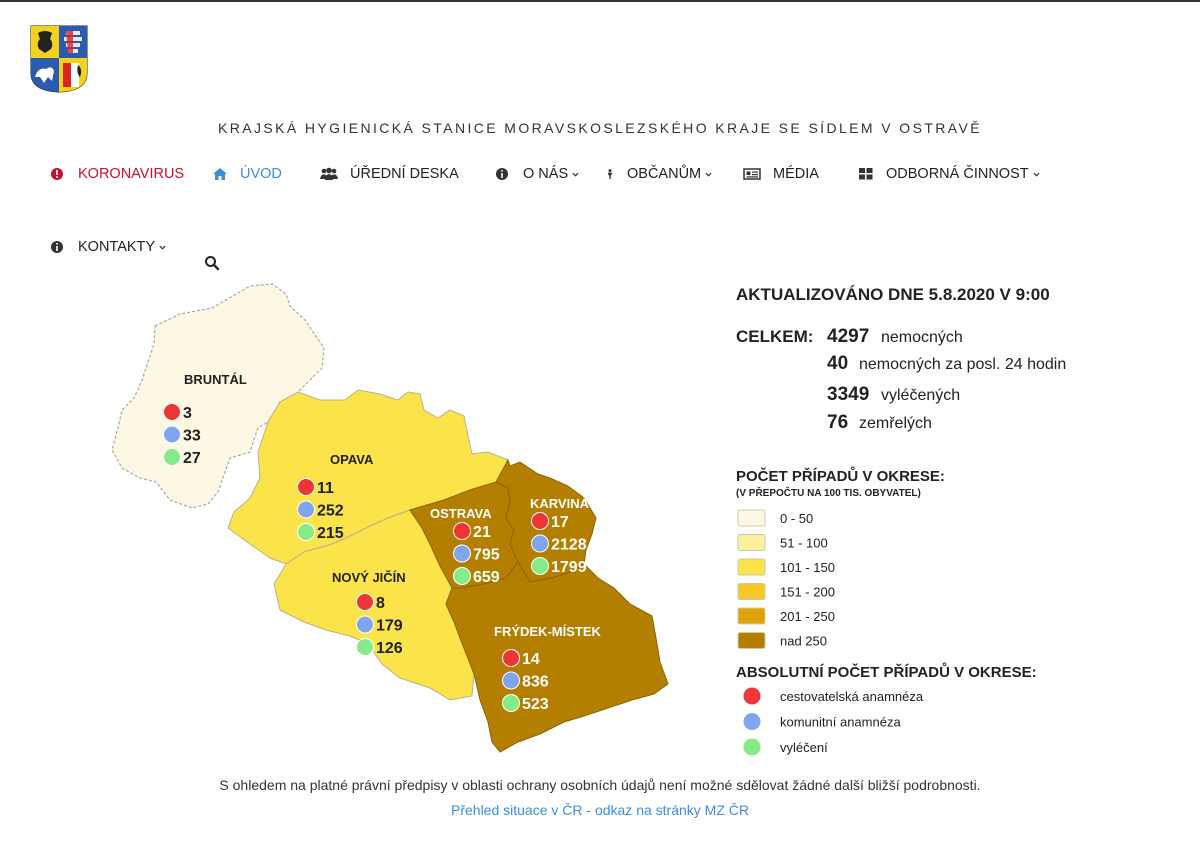 This screenshot has width=1200, height=850. What do you see at coordinates (957, 174) in the screenshot?
I see `nav-label: ODBORNÁ ČINNOST` at bounding box center [957, 174].